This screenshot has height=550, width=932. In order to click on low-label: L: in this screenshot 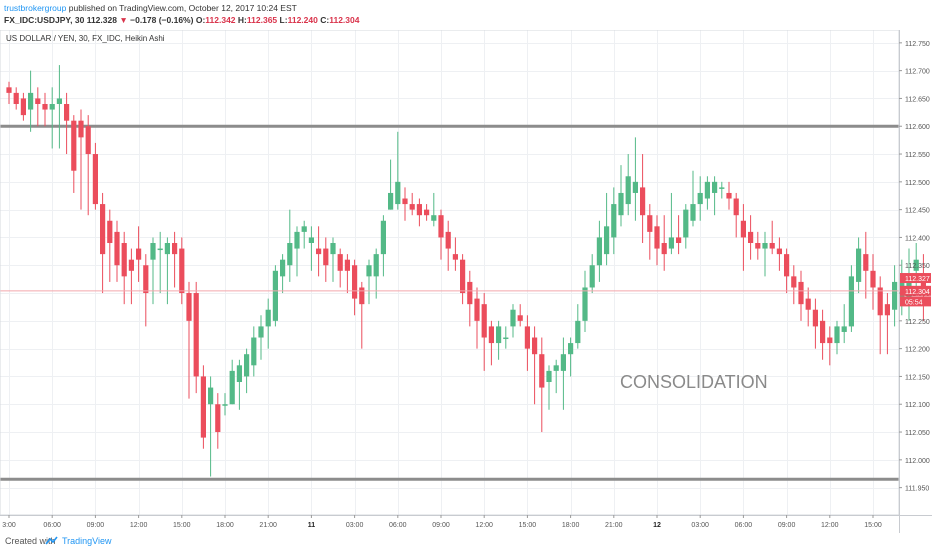, I will do `click(283, 20)`.